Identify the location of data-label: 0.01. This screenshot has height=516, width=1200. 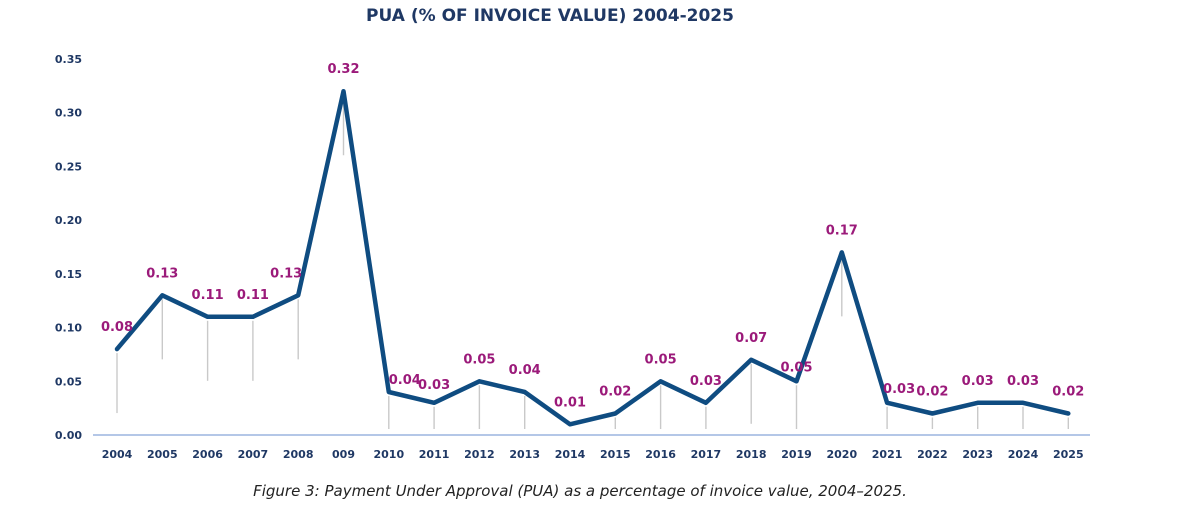
(570, 402).